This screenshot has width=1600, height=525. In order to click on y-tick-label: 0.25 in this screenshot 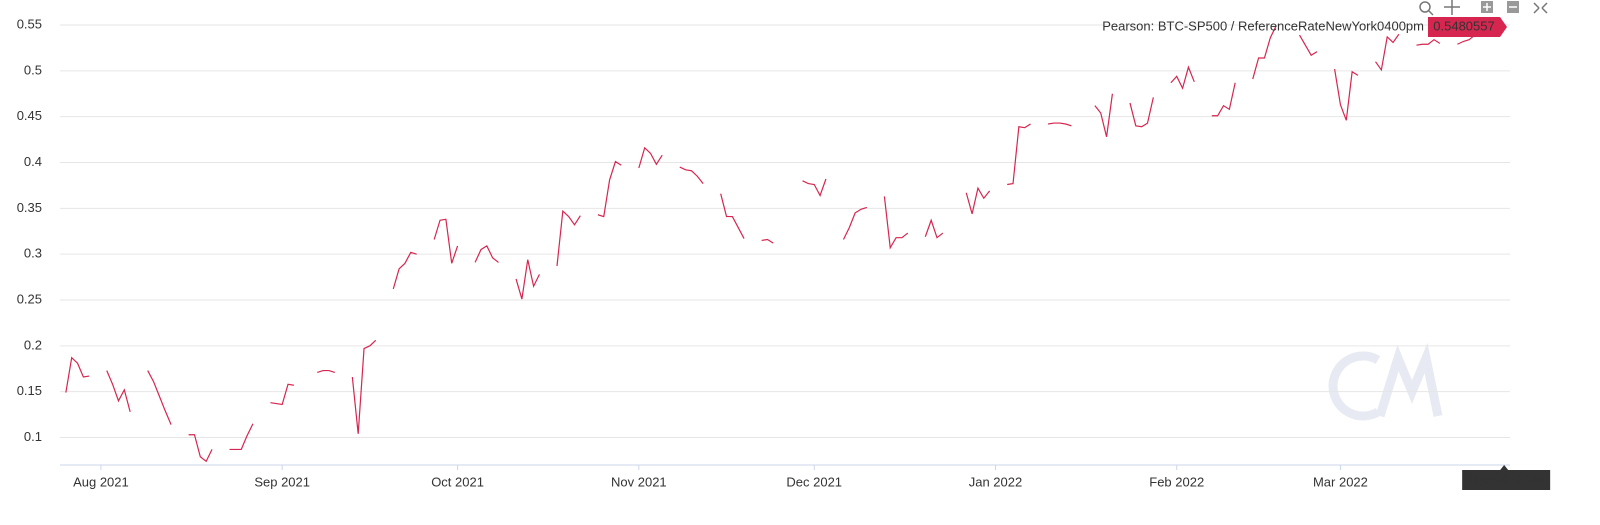, I will do `click(29, 298)`.